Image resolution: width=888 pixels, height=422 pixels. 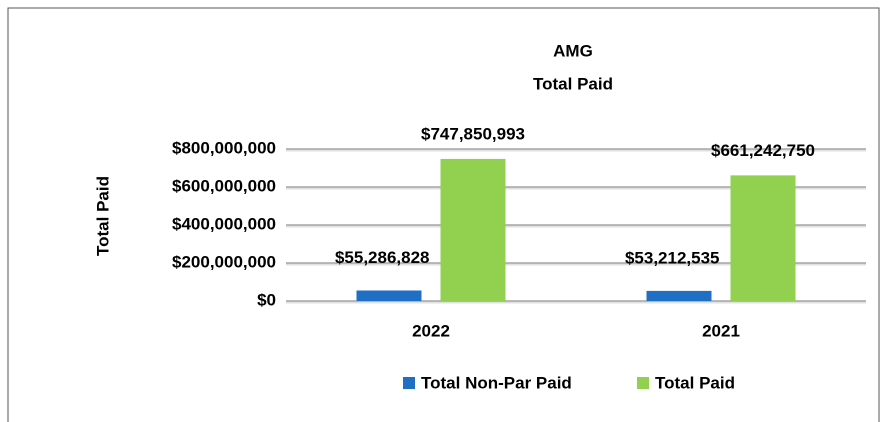 What do you see at coordinates (382, 257) in the screenshot?
I see `data-label: $55,286,828` at bounding box center [382, 257].